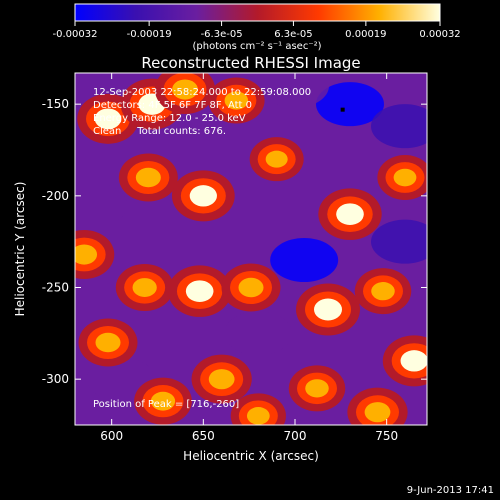 This screenshot has width=500, height=500. Describe the element at coordinates (439, 34) in the screenshot. I see `colorbar-tick-label: 0.00032` at that location.